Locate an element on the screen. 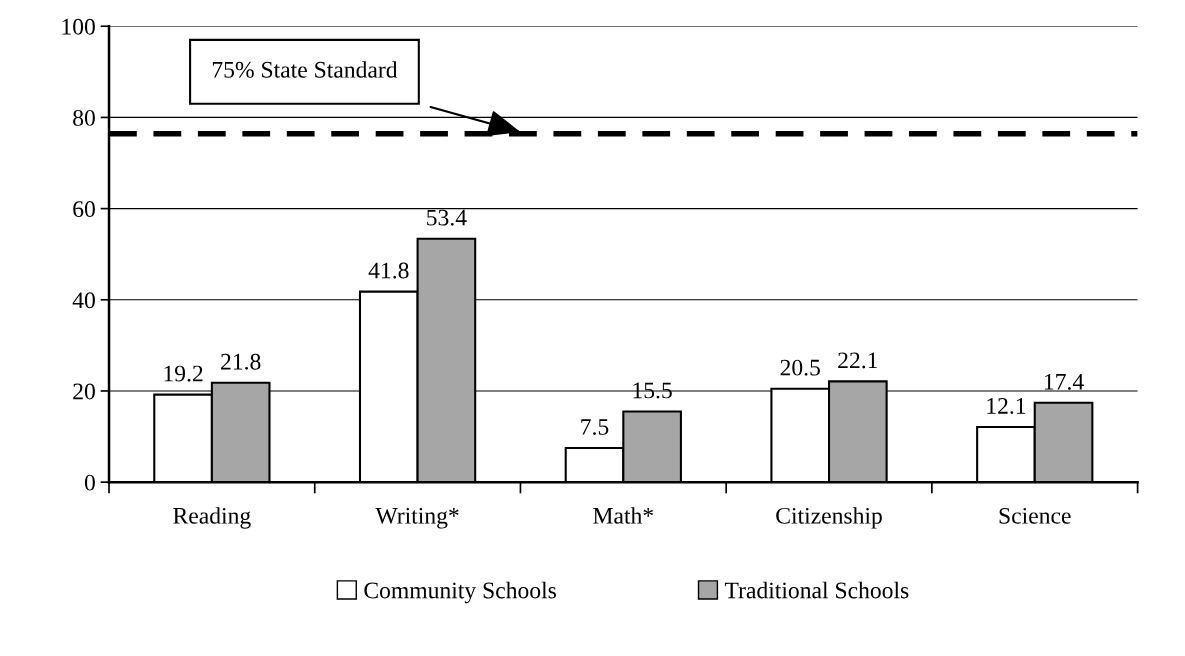 Image resolution: width=1185 pixels, height=656 pixels. data-label: 41.8 is located at coordinates (388, 270).